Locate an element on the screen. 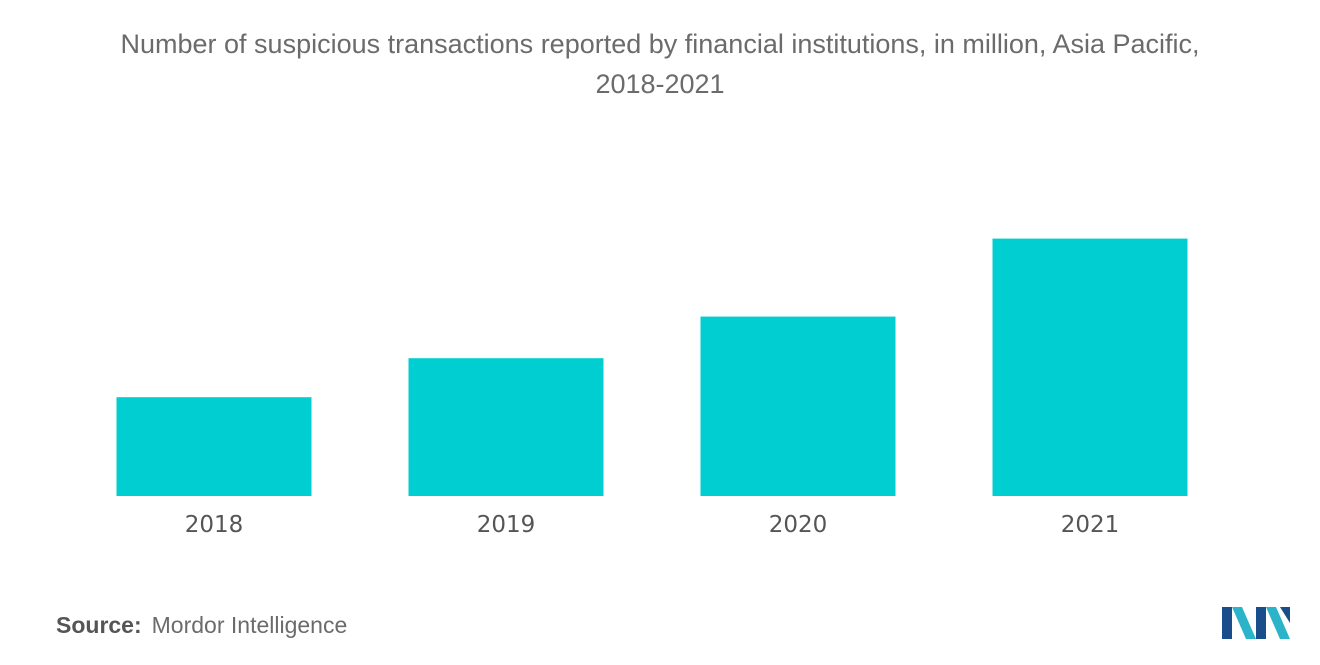  x-tick-label-2019: 2019 is located at coordinates (506, 525).